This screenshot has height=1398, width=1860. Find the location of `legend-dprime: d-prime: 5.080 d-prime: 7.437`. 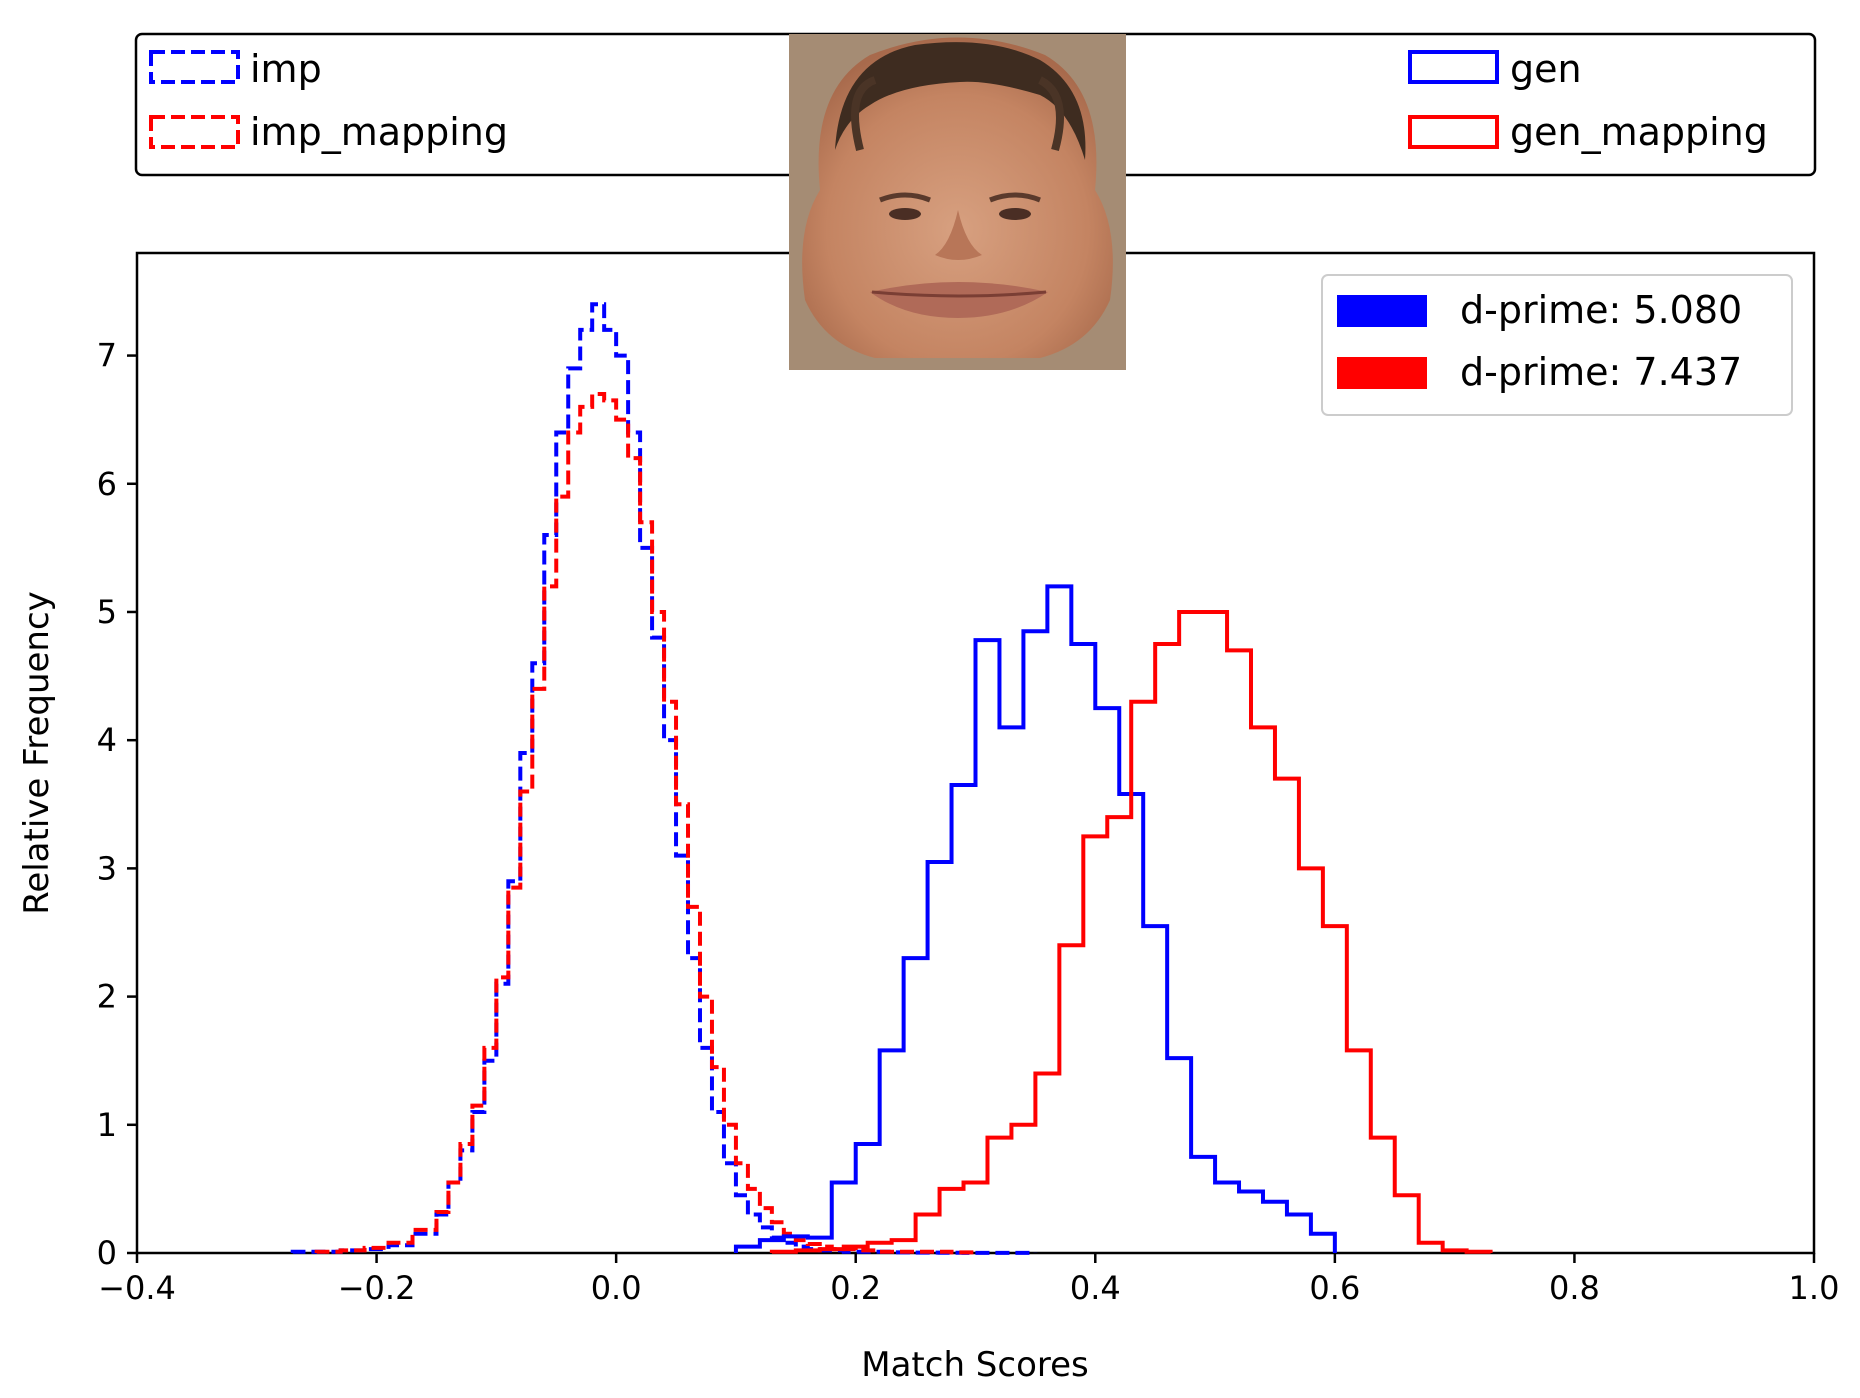

legend-dprime: d-prime: 5.080 d-prime: 7.437 is located at coordinates (1557, 345).